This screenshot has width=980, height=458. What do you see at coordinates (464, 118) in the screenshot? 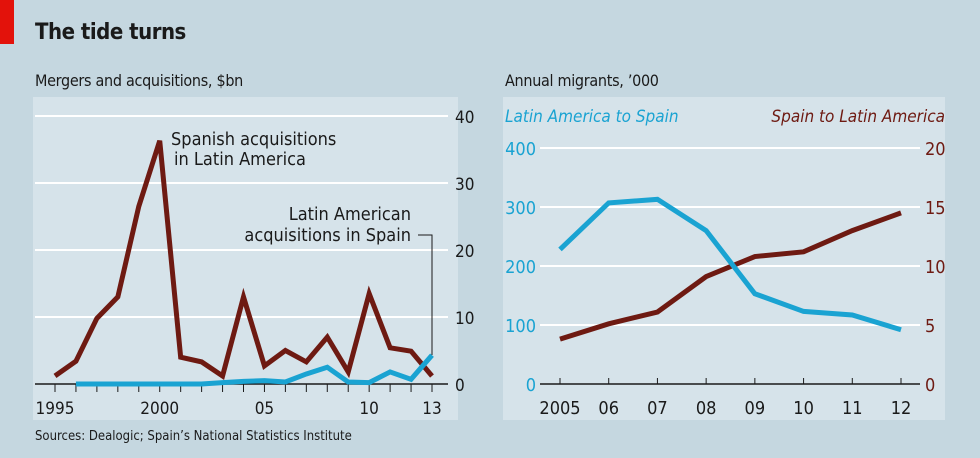
I see `y-tick-label: 40` at bounding box center [464, 118].